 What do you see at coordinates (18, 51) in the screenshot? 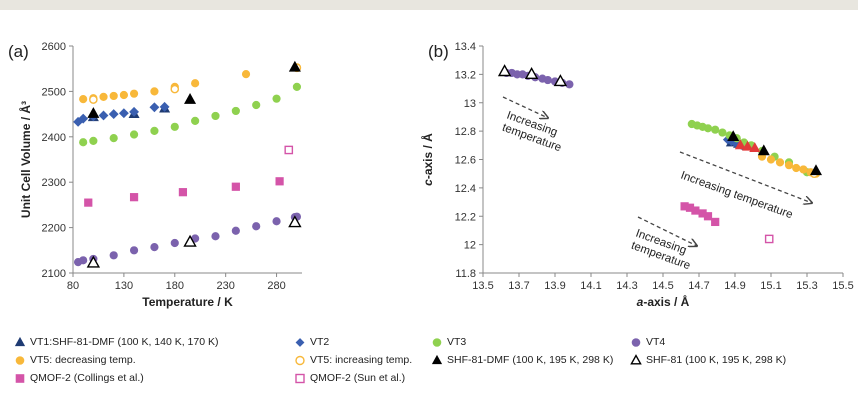
I see `panel-label: (a)` at bounding box center [18, 51].